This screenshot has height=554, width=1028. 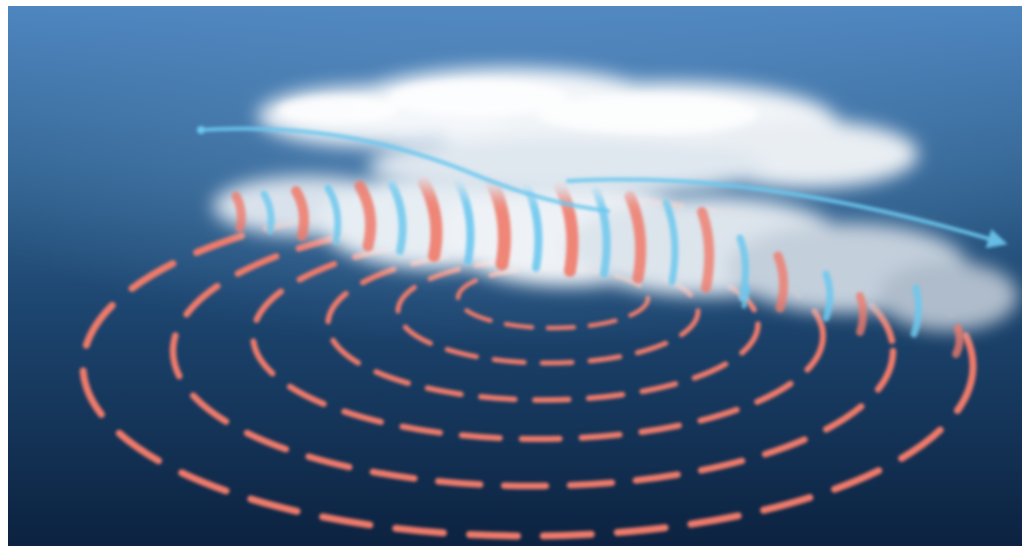 I want to click on outflow-arrow-right, so click(x=787, y=213).